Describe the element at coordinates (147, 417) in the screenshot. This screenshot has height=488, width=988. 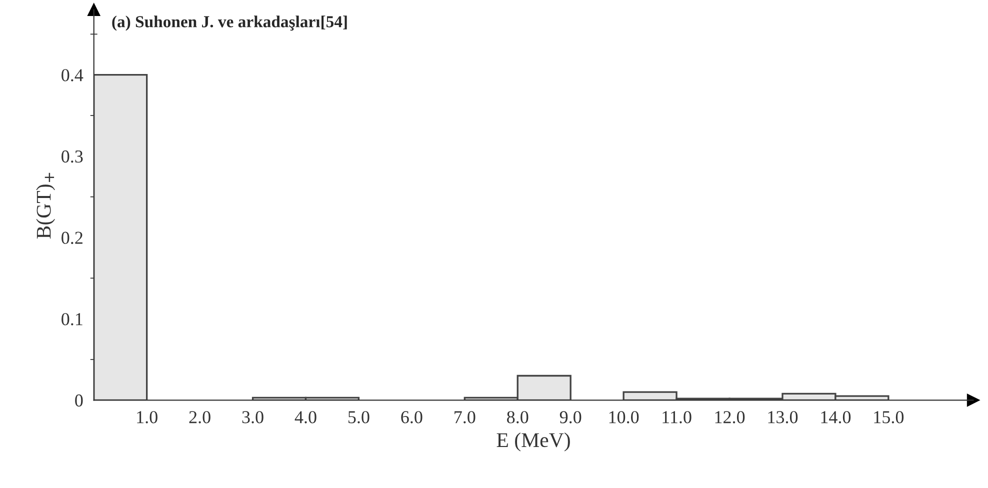
I see `x-tick-label: 1.0` at that location.